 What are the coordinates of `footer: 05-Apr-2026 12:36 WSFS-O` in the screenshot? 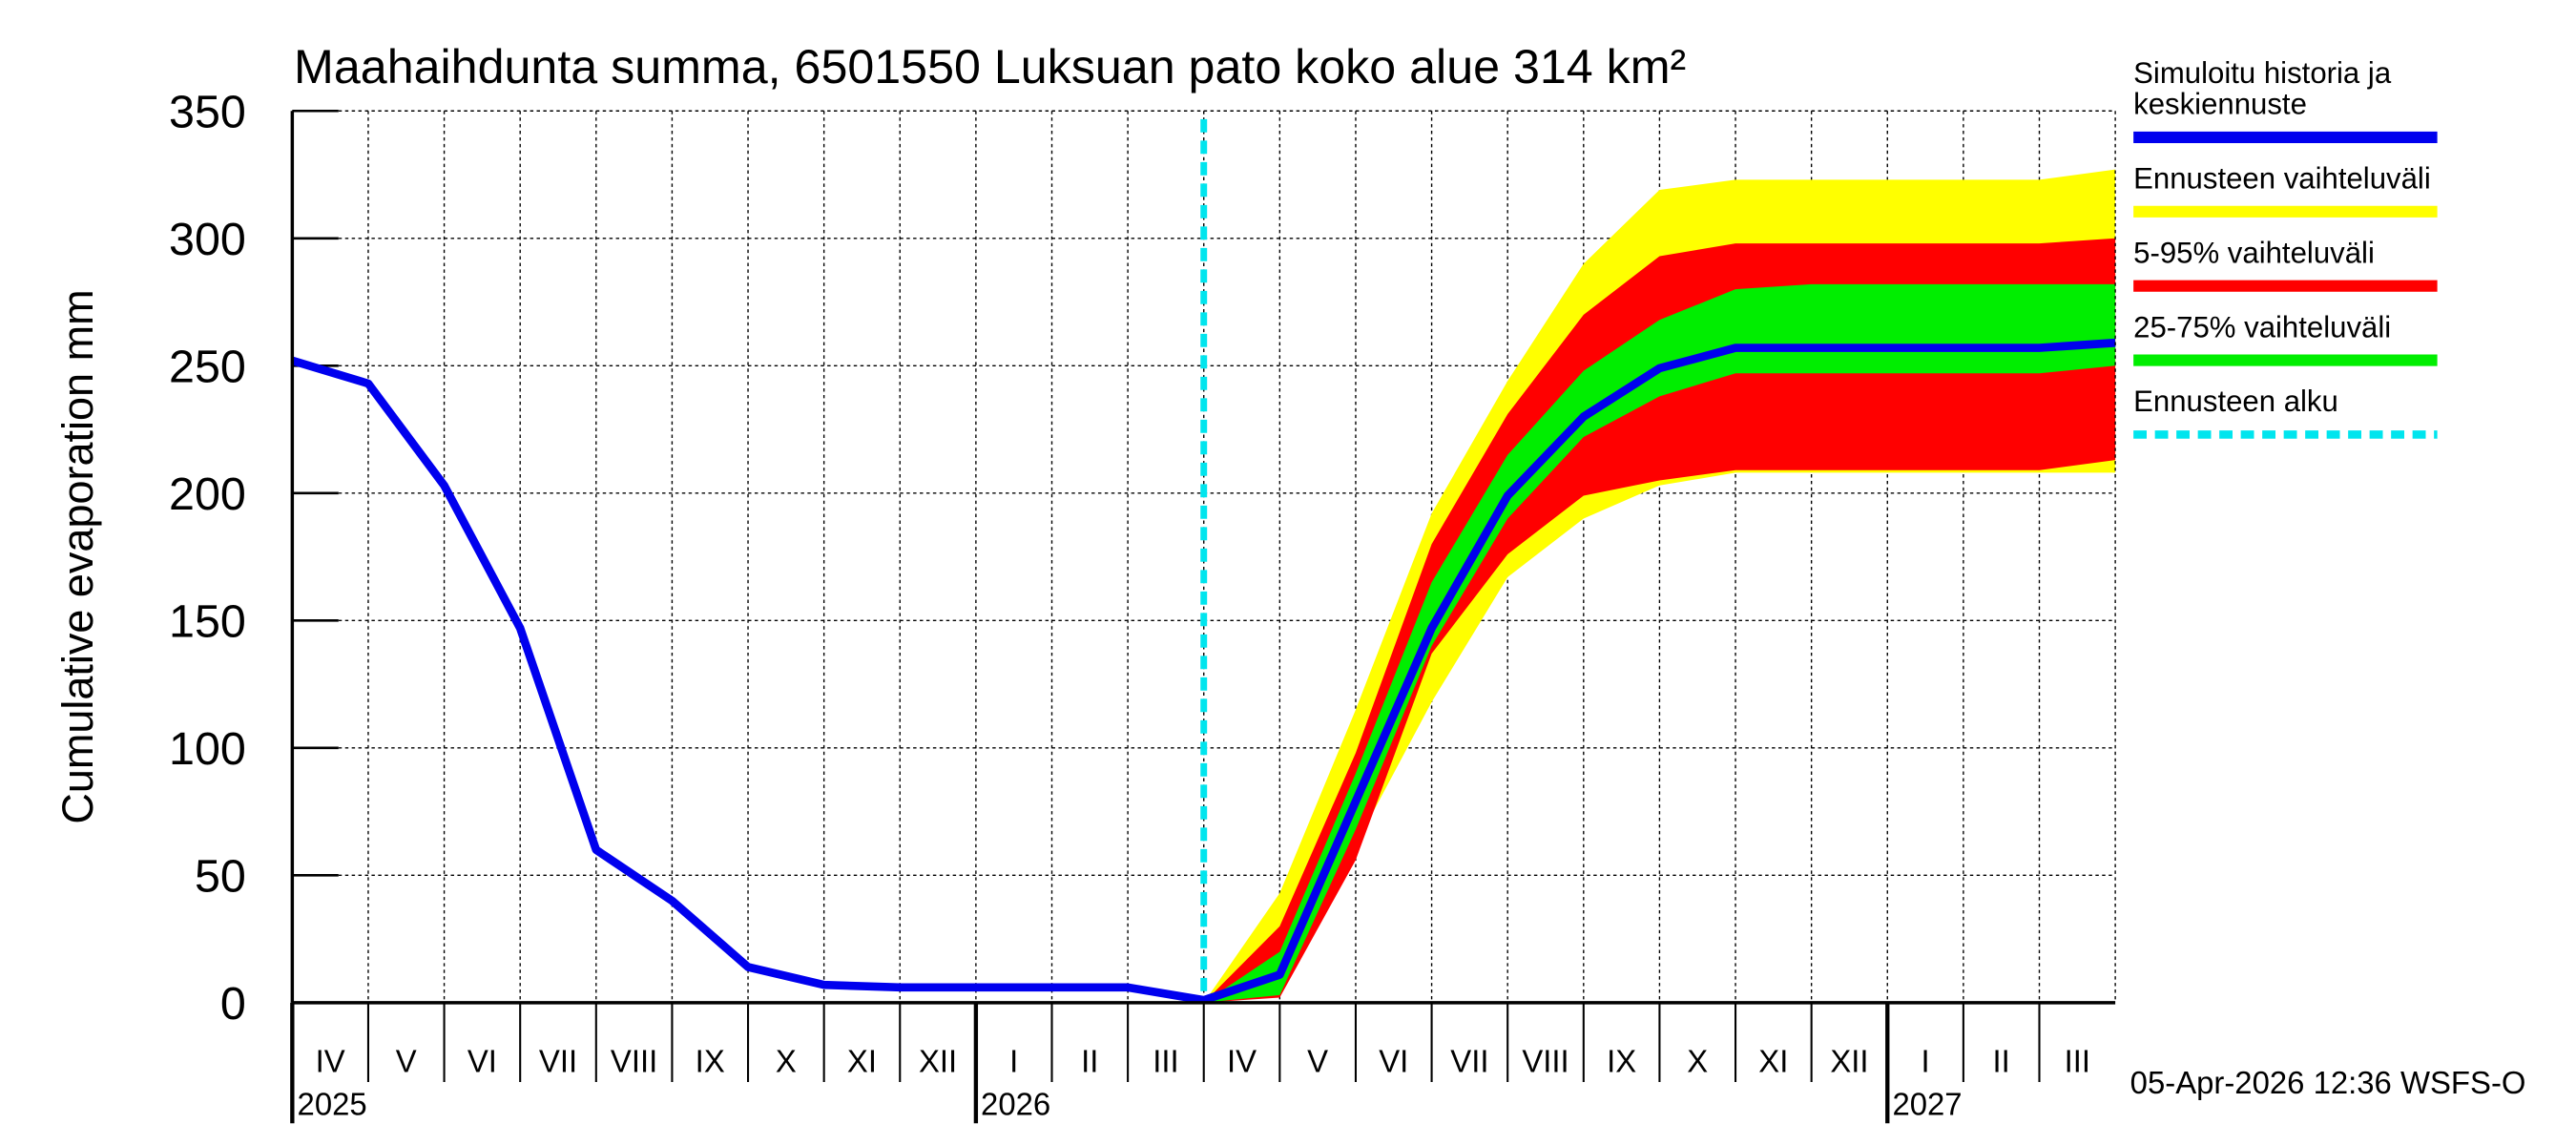 It's located at (2328, 1082).